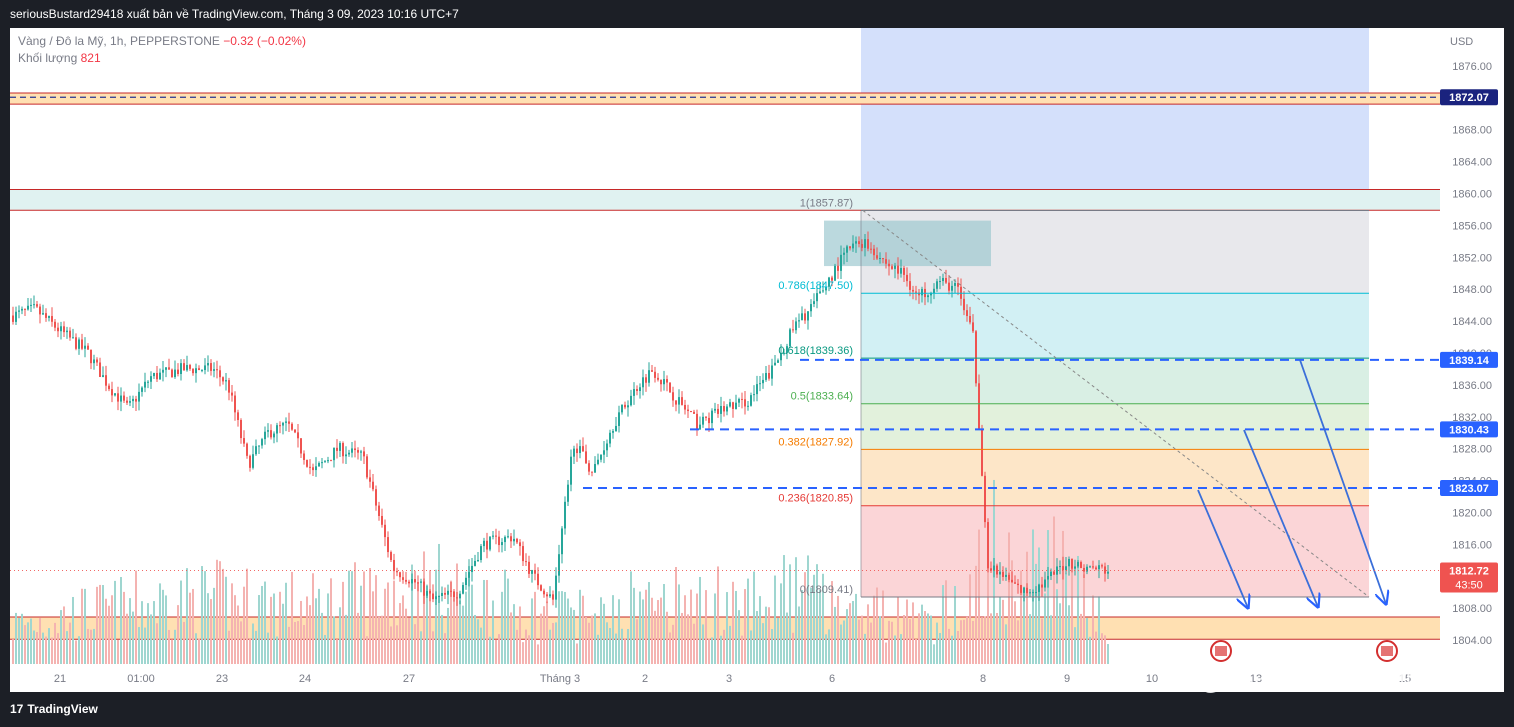 The width and height of the screenshot is (1514, 727). I want to click on price-tag-label: 1872.07, so click(1469, 98).